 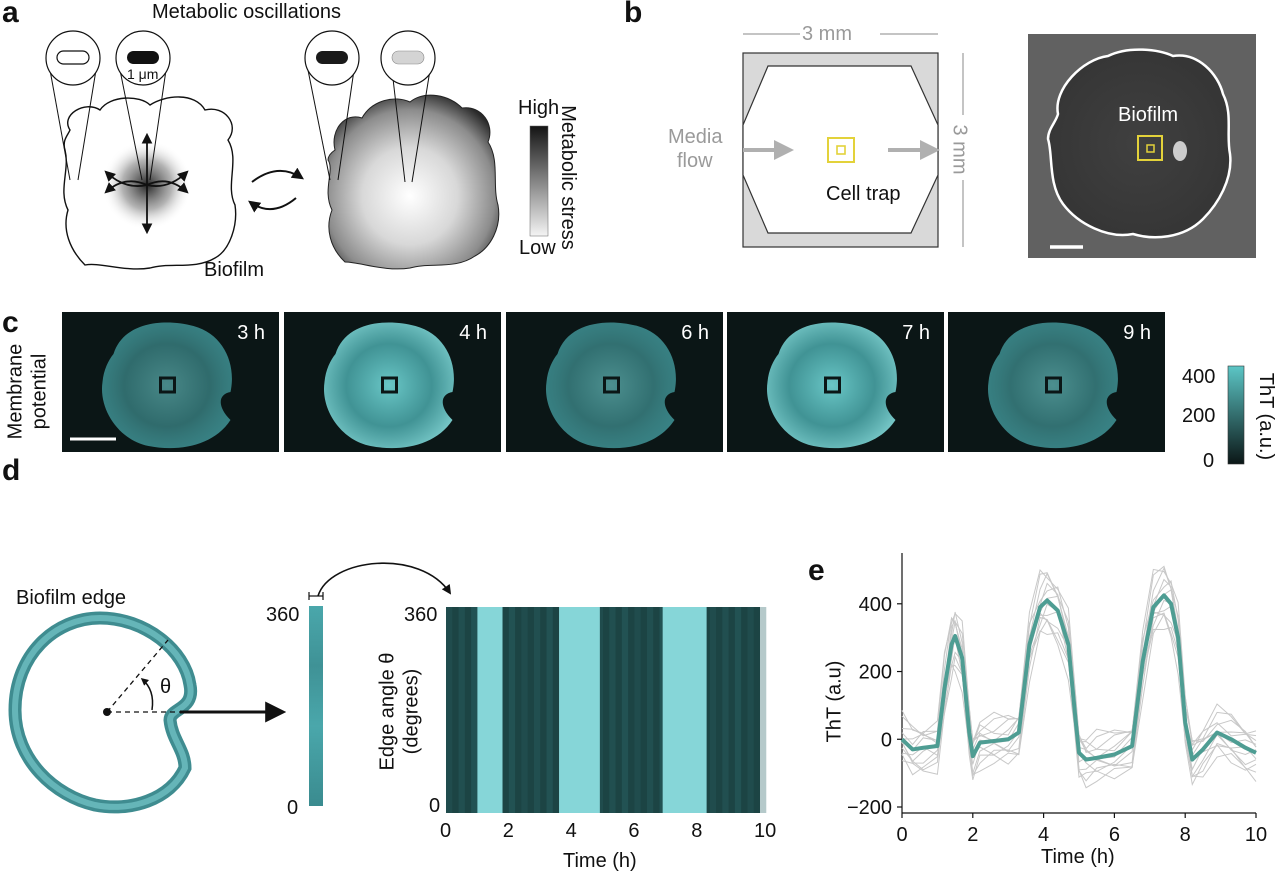 What do you see at coordinates (411, 711) in the screenshot?
I see `kymo-ylabel-2: (degrees)` at bounding box center [411, 711].